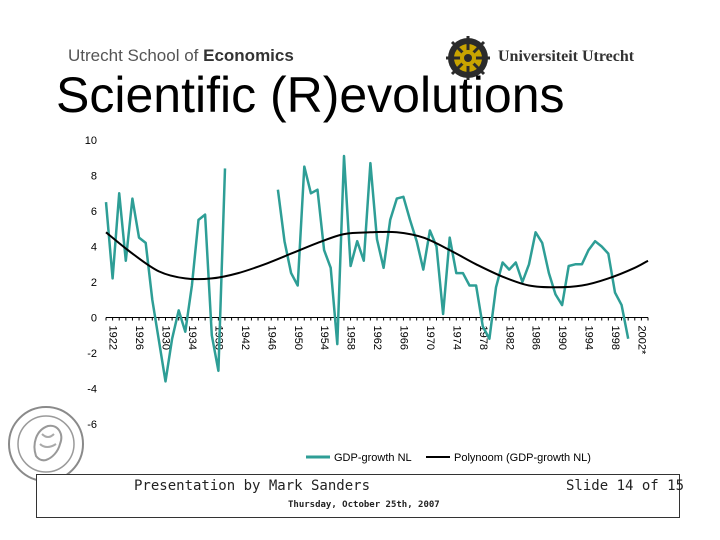  I want to click on page-title: Scientific (R)evolutions, so click(310, 95).